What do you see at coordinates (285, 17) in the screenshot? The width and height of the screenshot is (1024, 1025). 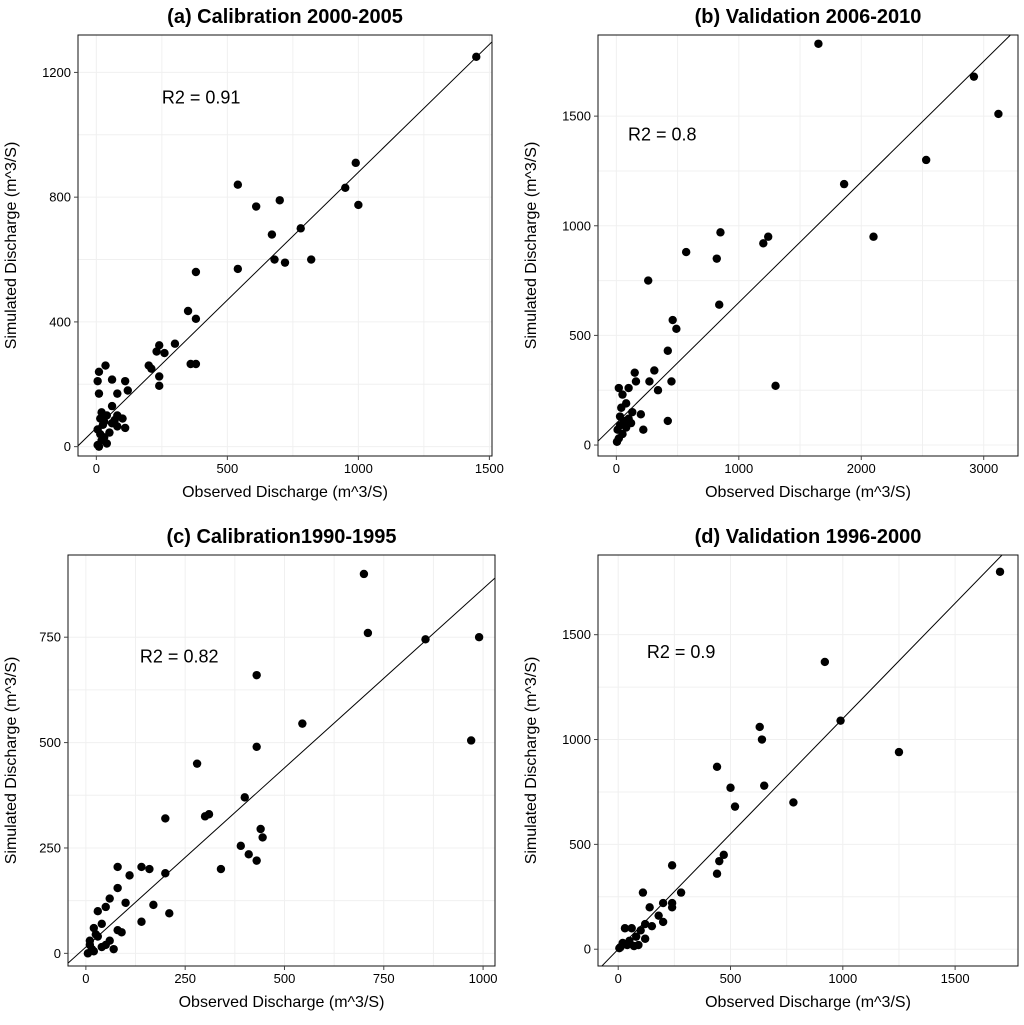 I see `panel-title: (a) Calibration 2000-2005` at bounding box center [285, 17].